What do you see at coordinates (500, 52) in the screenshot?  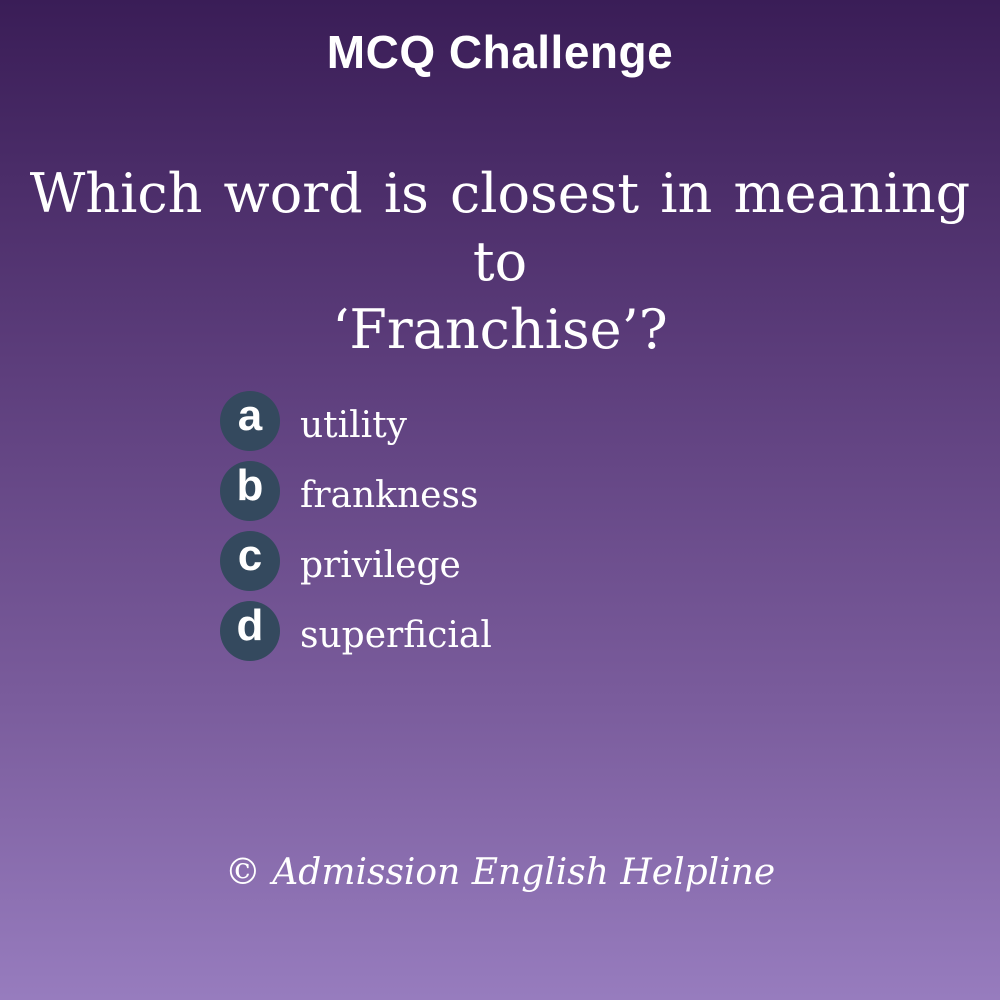 I see `page-title: MCQ Challenge` at bounding box center [500, 52].